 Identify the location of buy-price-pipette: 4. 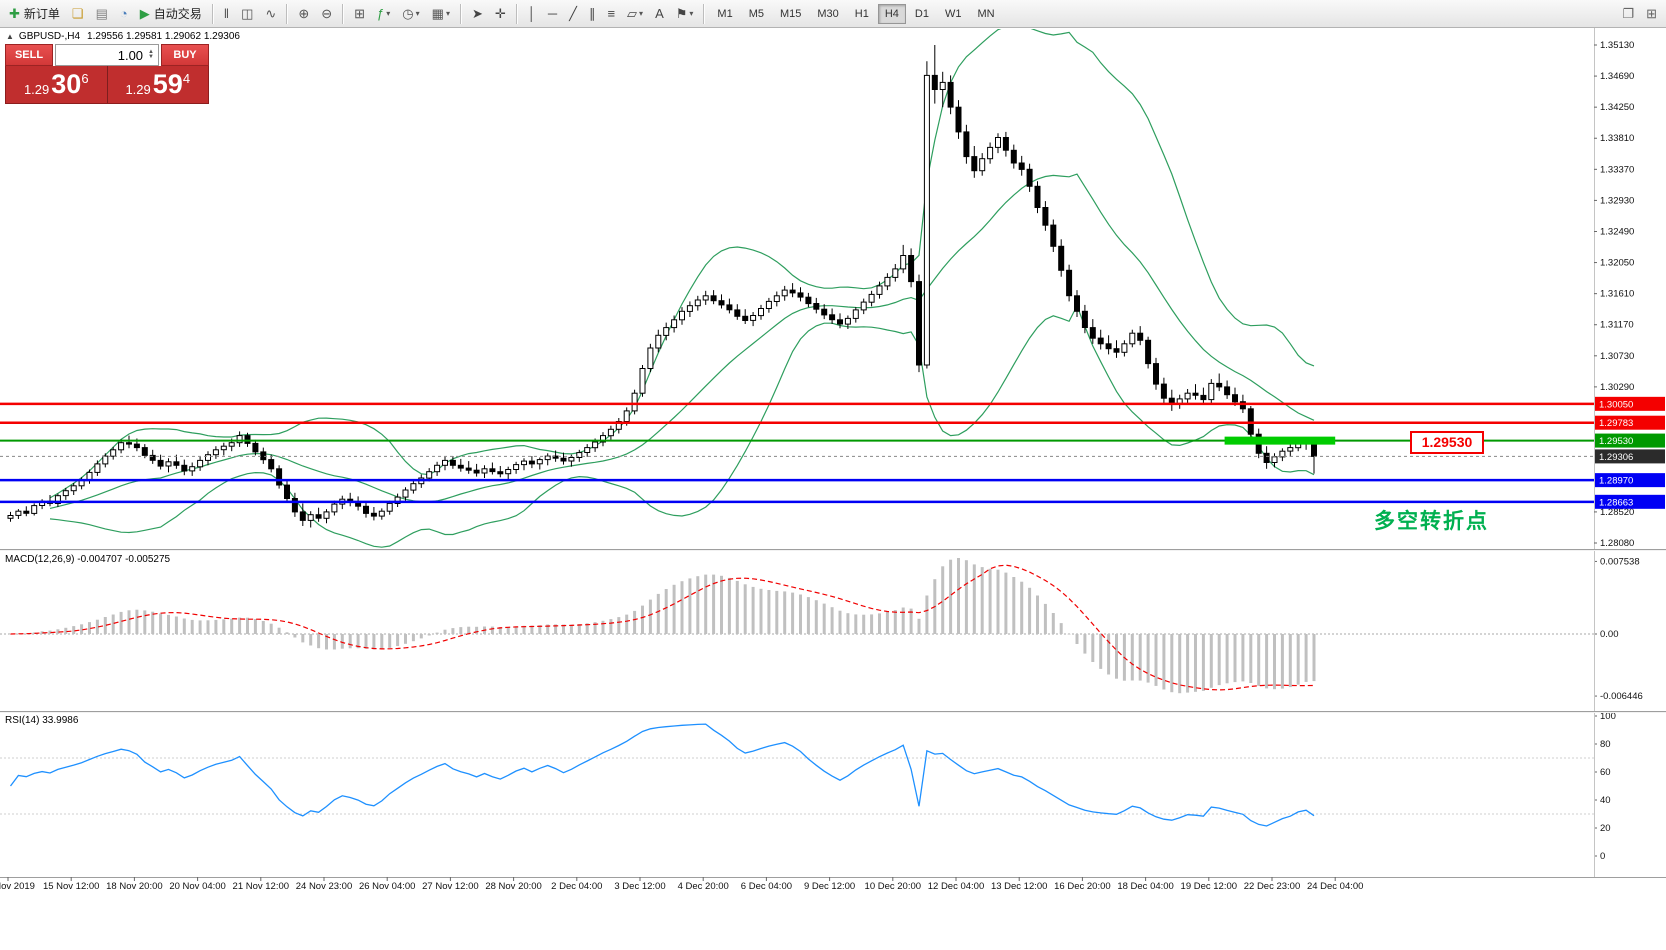
(186, 78).